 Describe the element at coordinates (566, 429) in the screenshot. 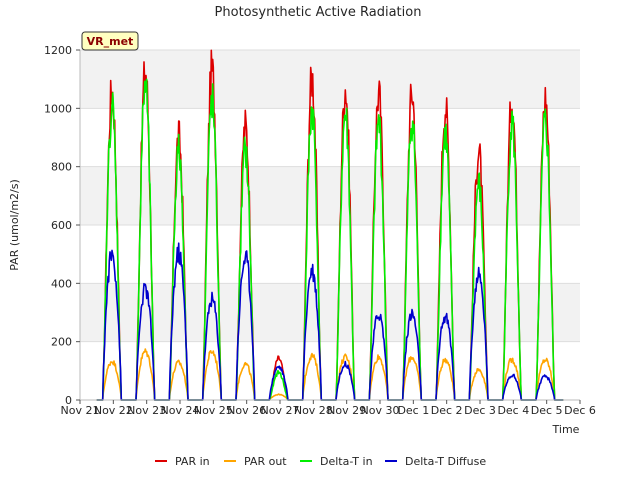

I see `x-axis-label: Time` at that location.